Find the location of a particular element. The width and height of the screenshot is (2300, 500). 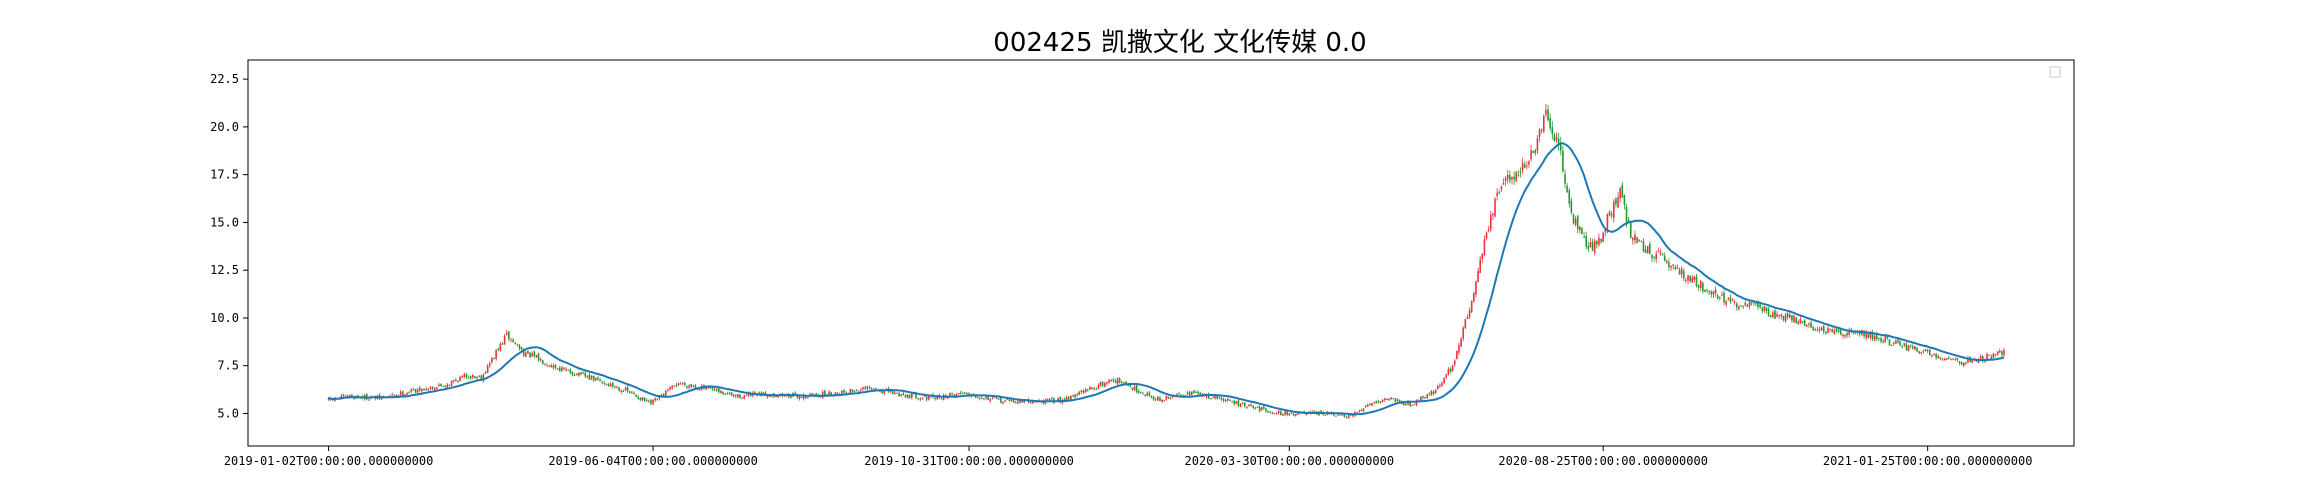

y-tick-label: 10.0 is located at coordinates (224, 318).